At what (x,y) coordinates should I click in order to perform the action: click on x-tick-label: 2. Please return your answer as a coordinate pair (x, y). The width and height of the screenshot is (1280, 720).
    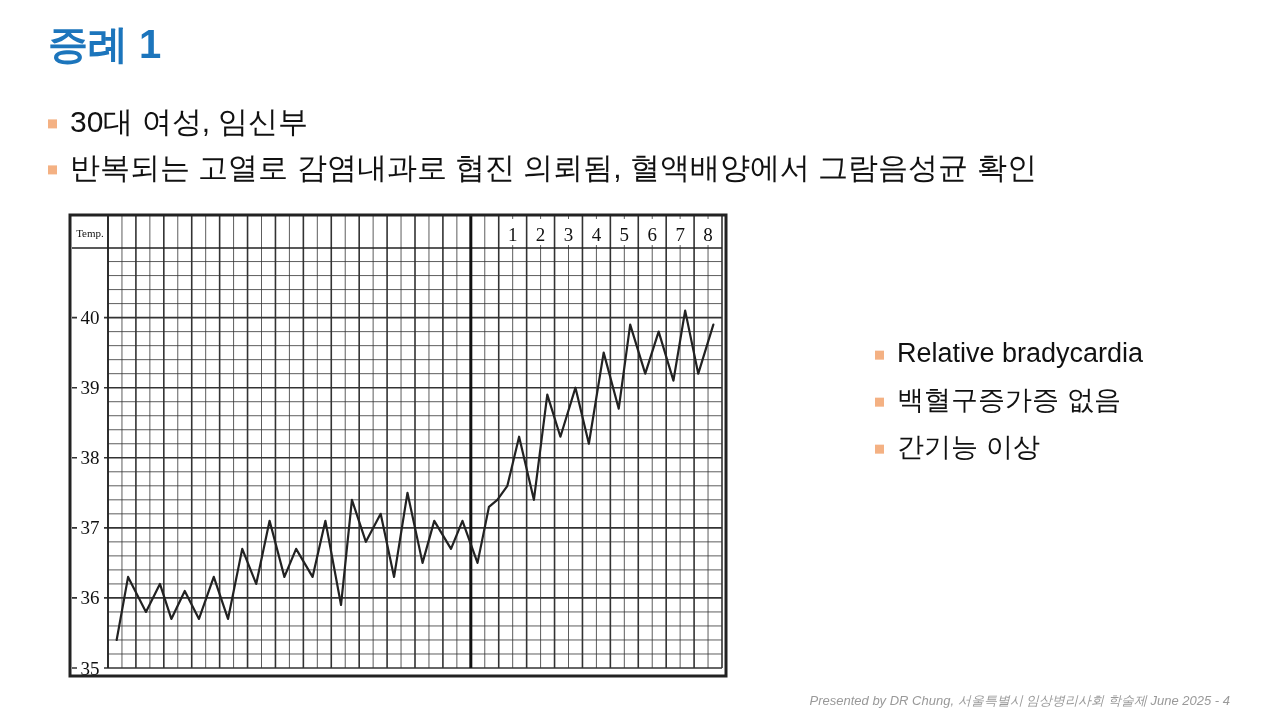
    Looking at the image, I should click on (540, 234).